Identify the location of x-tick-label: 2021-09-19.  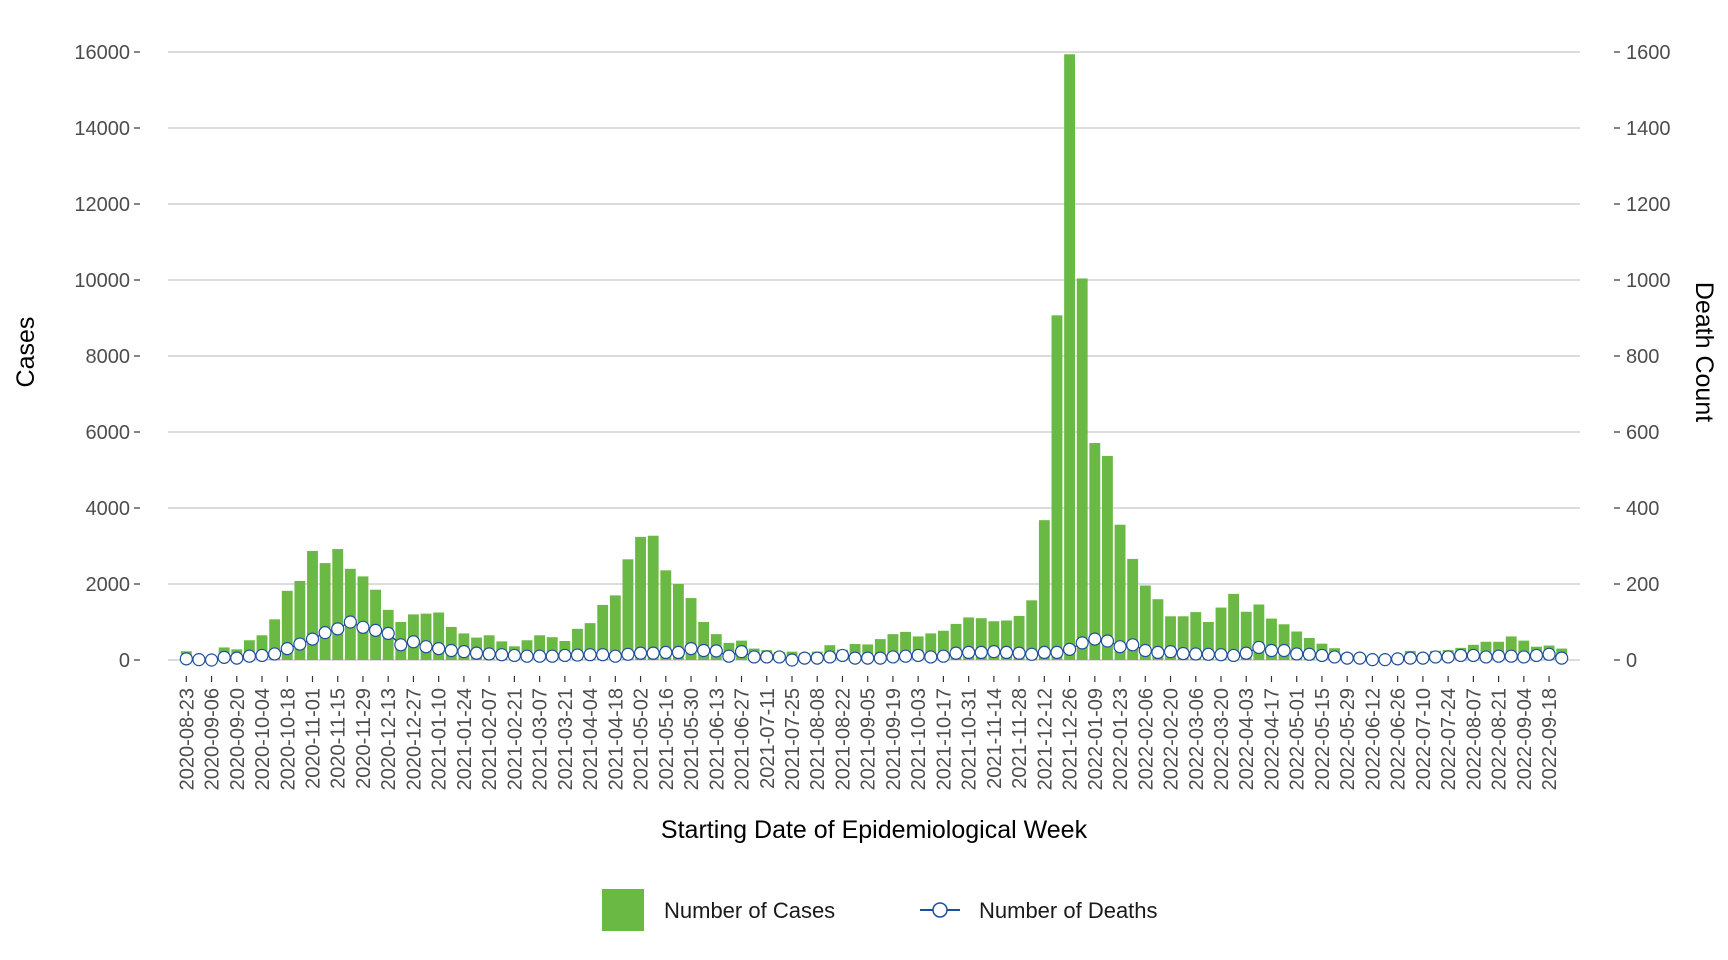
(894, 739).